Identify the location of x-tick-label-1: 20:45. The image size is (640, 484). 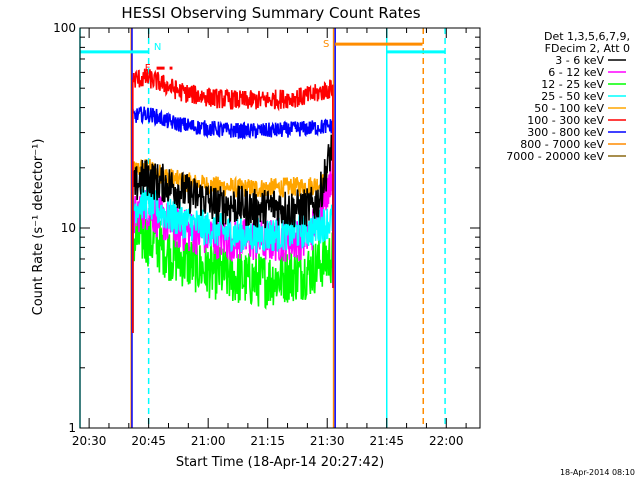
(148, 441).